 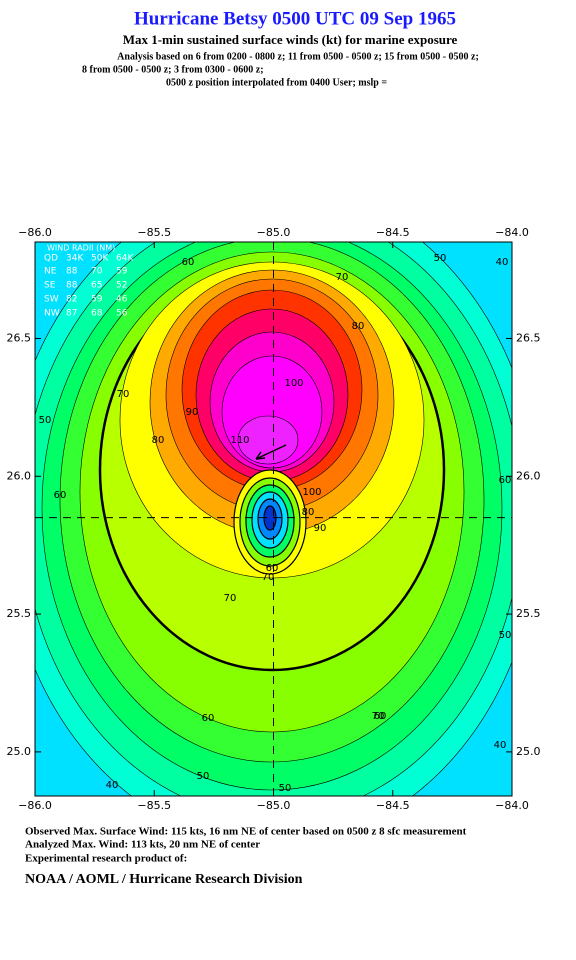 I want to click on radii-cell: 52, so click(x=121, y=286).